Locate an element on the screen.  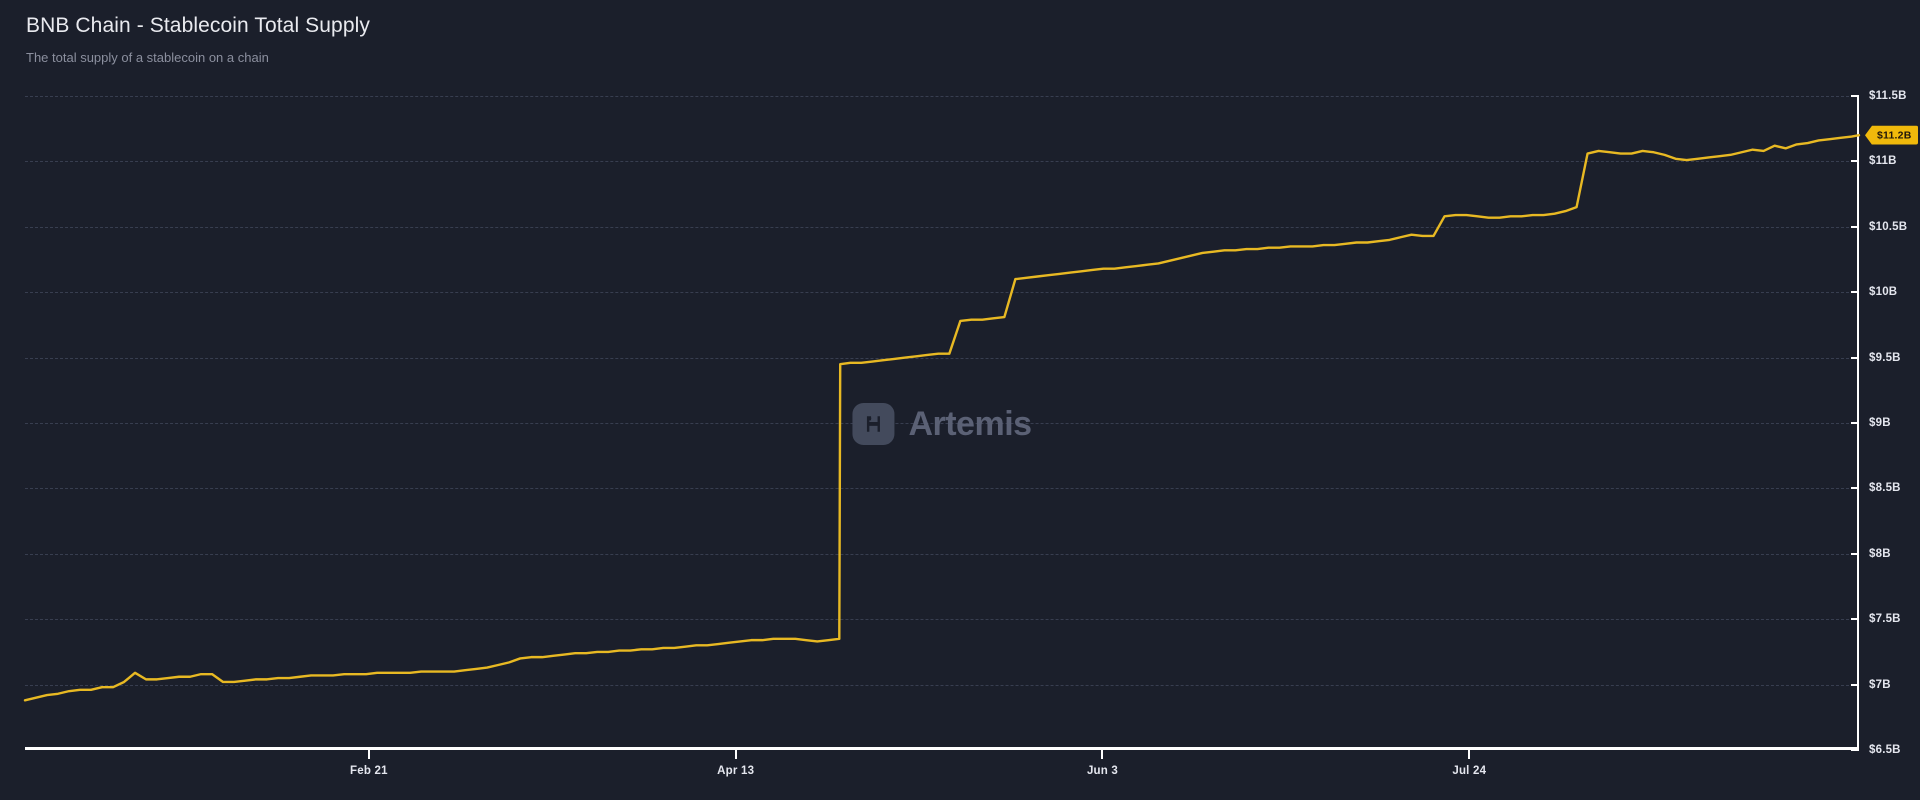
y-axis-label: $7B is located at coordinates (1880, 684).